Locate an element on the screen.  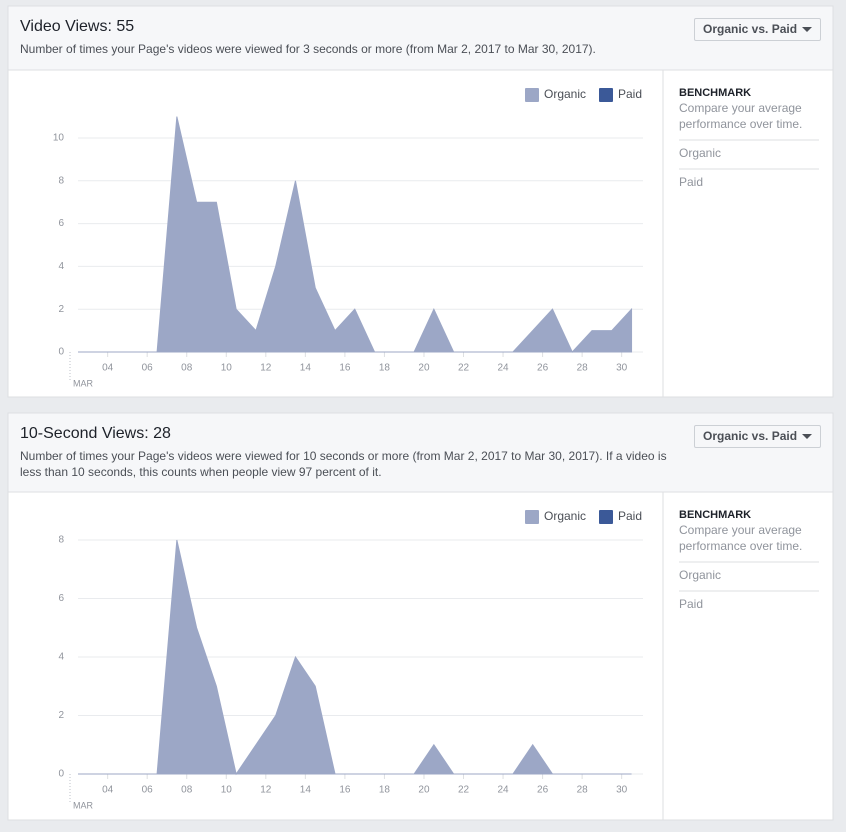
panel-title: Video Views: 55 is located at coordinates (77, 26).